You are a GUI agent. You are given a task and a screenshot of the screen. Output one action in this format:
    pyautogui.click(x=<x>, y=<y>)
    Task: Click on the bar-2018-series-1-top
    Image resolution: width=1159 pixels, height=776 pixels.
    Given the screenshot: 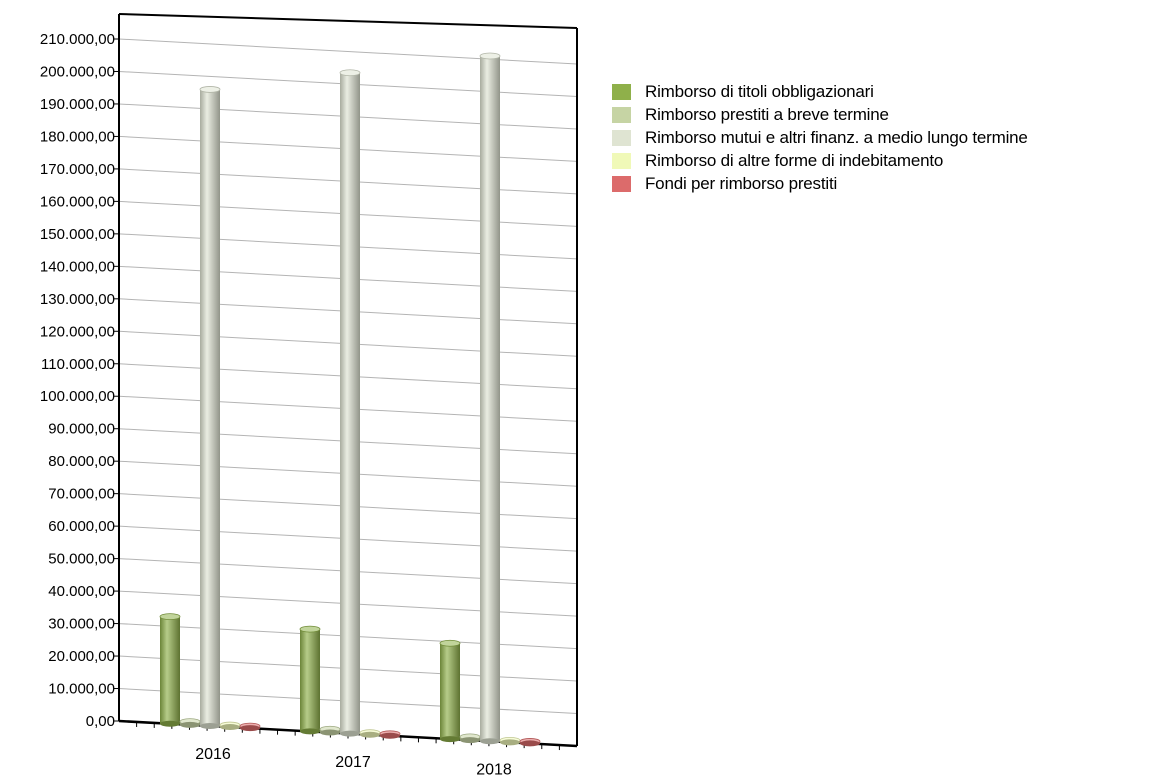 What is the action you would take?
    pyautogui.click(x=450, y=643)
    